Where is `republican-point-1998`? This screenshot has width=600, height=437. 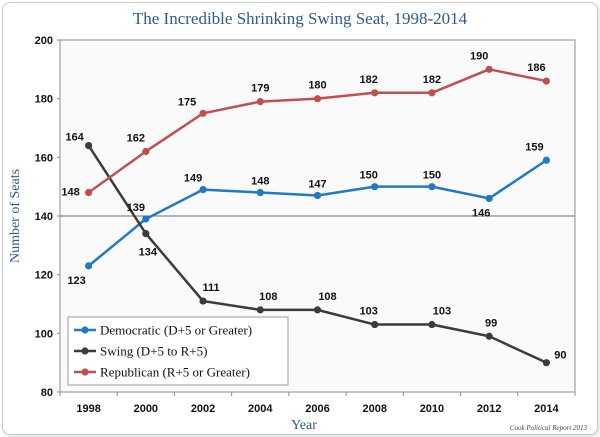 republican-point-1998 is located at coordinates (89, 192).